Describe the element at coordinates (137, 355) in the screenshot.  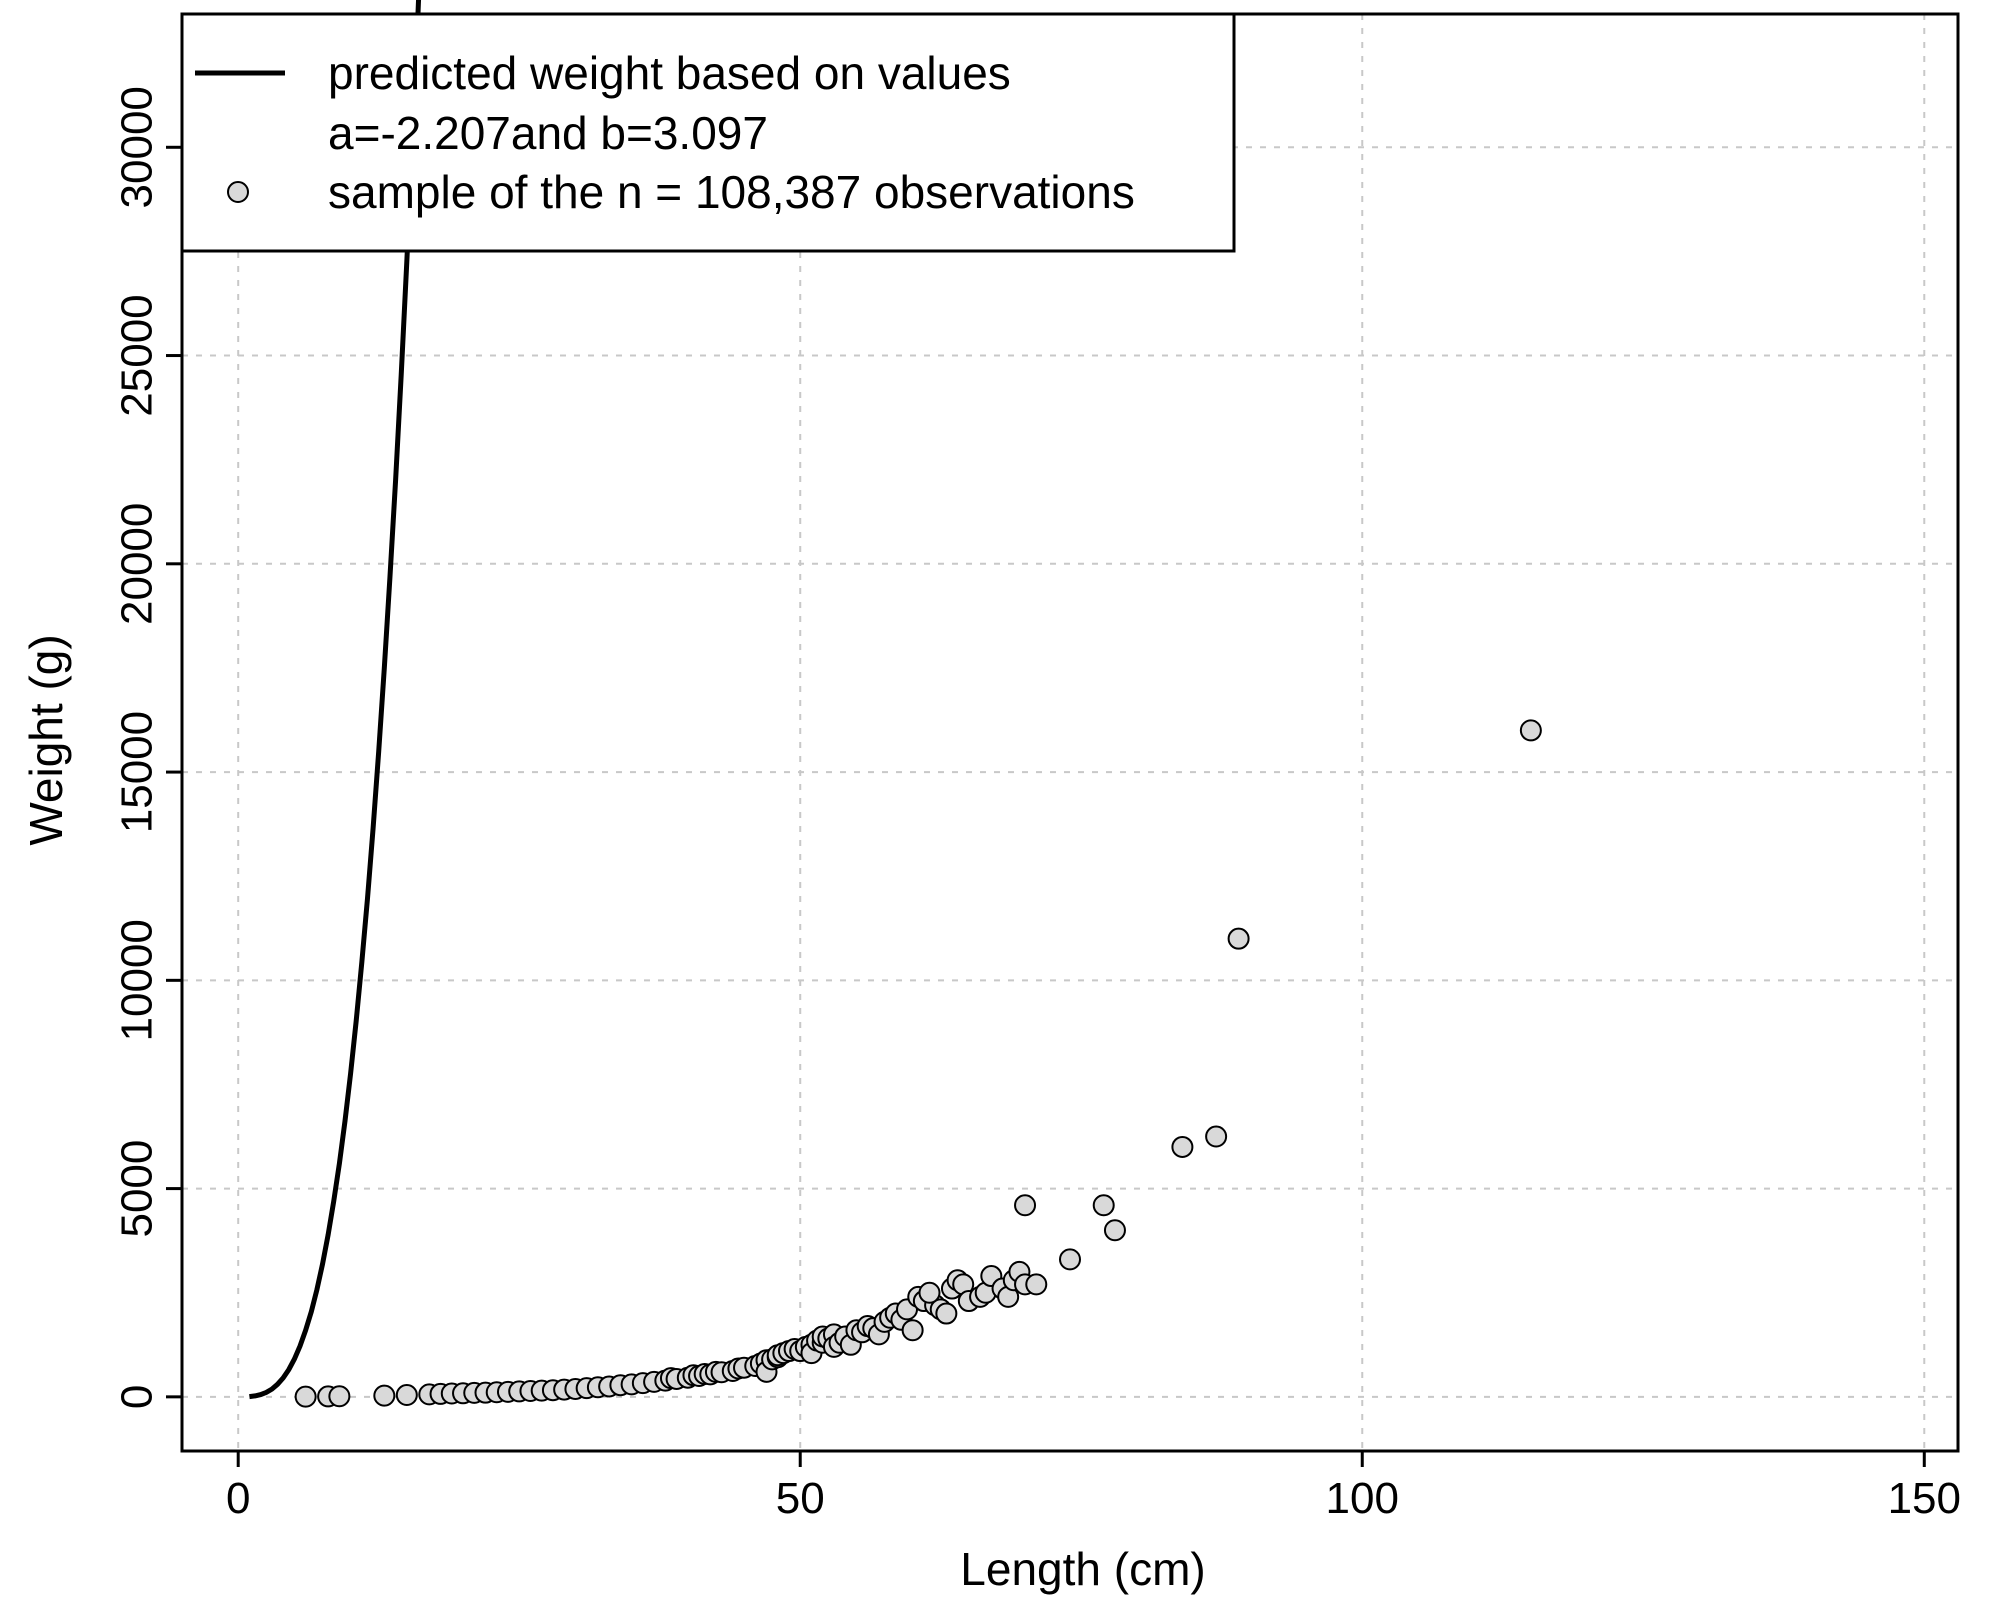
I see `y-tick-label: 25000` at that location.